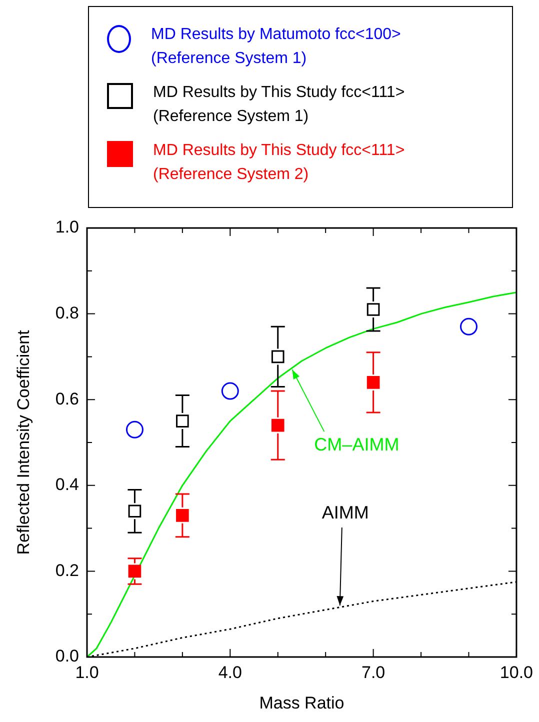 Image resolution: width=539 pixels, height=722 pixels. I want to click on annotation: AIMM, so click(345, 512).